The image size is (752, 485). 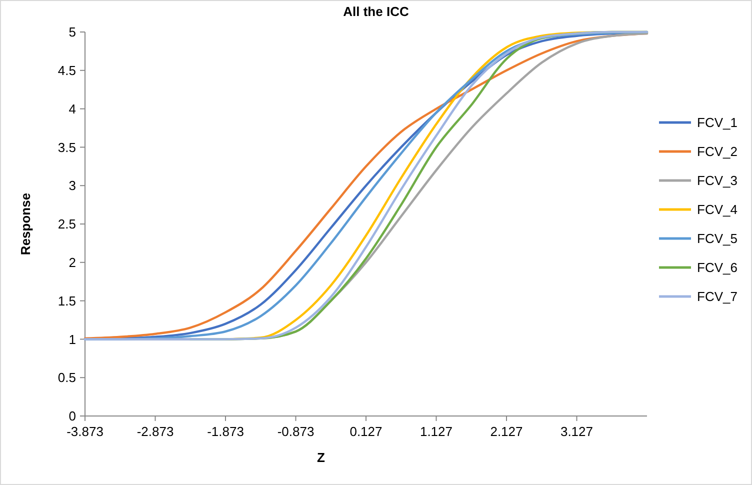 I want to click on y-tick-label: 0.5, so click(x=67, y=378).